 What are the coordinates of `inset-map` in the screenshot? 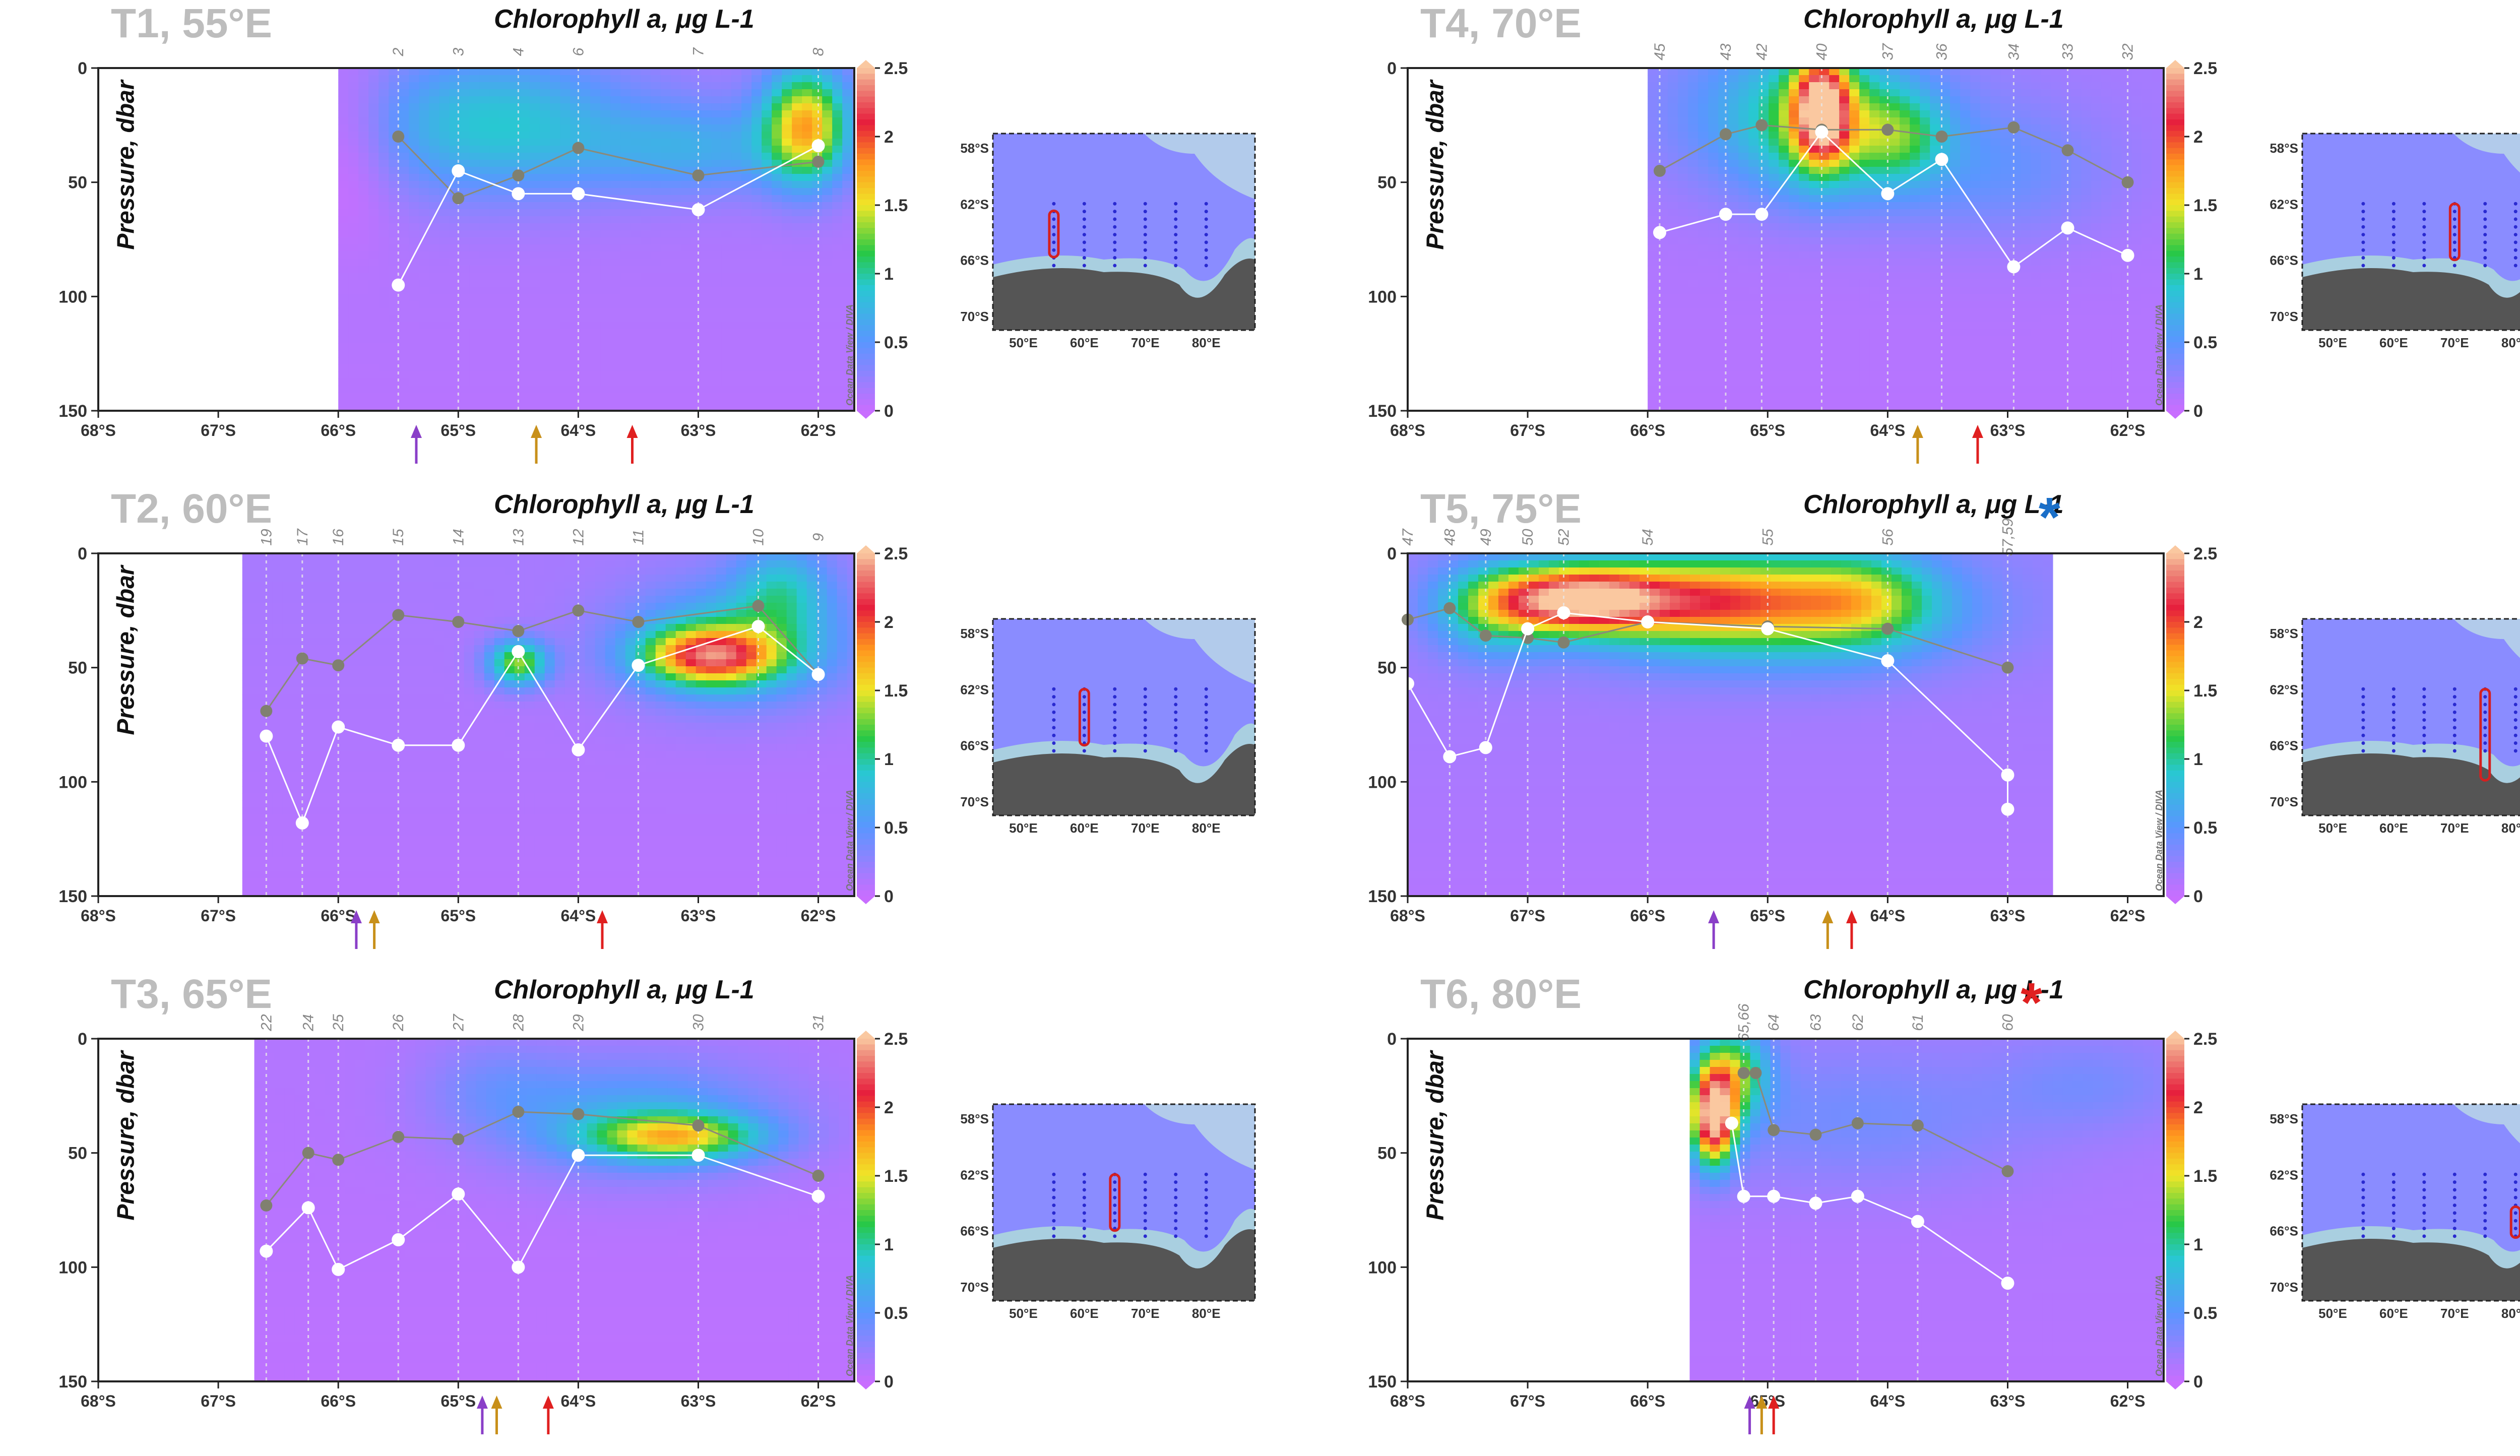 It's located at (1124, 232).